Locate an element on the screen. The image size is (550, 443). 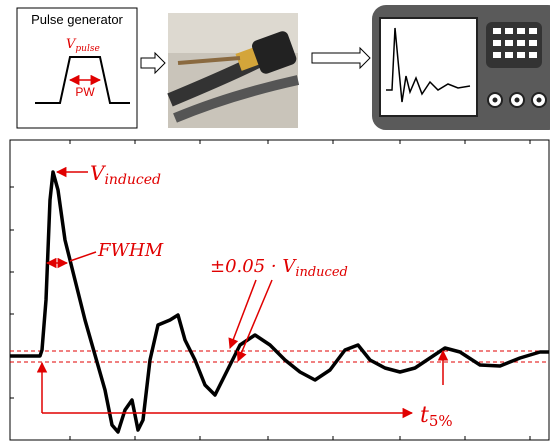
settle-label: t5% is located at coordinates (436, 416).